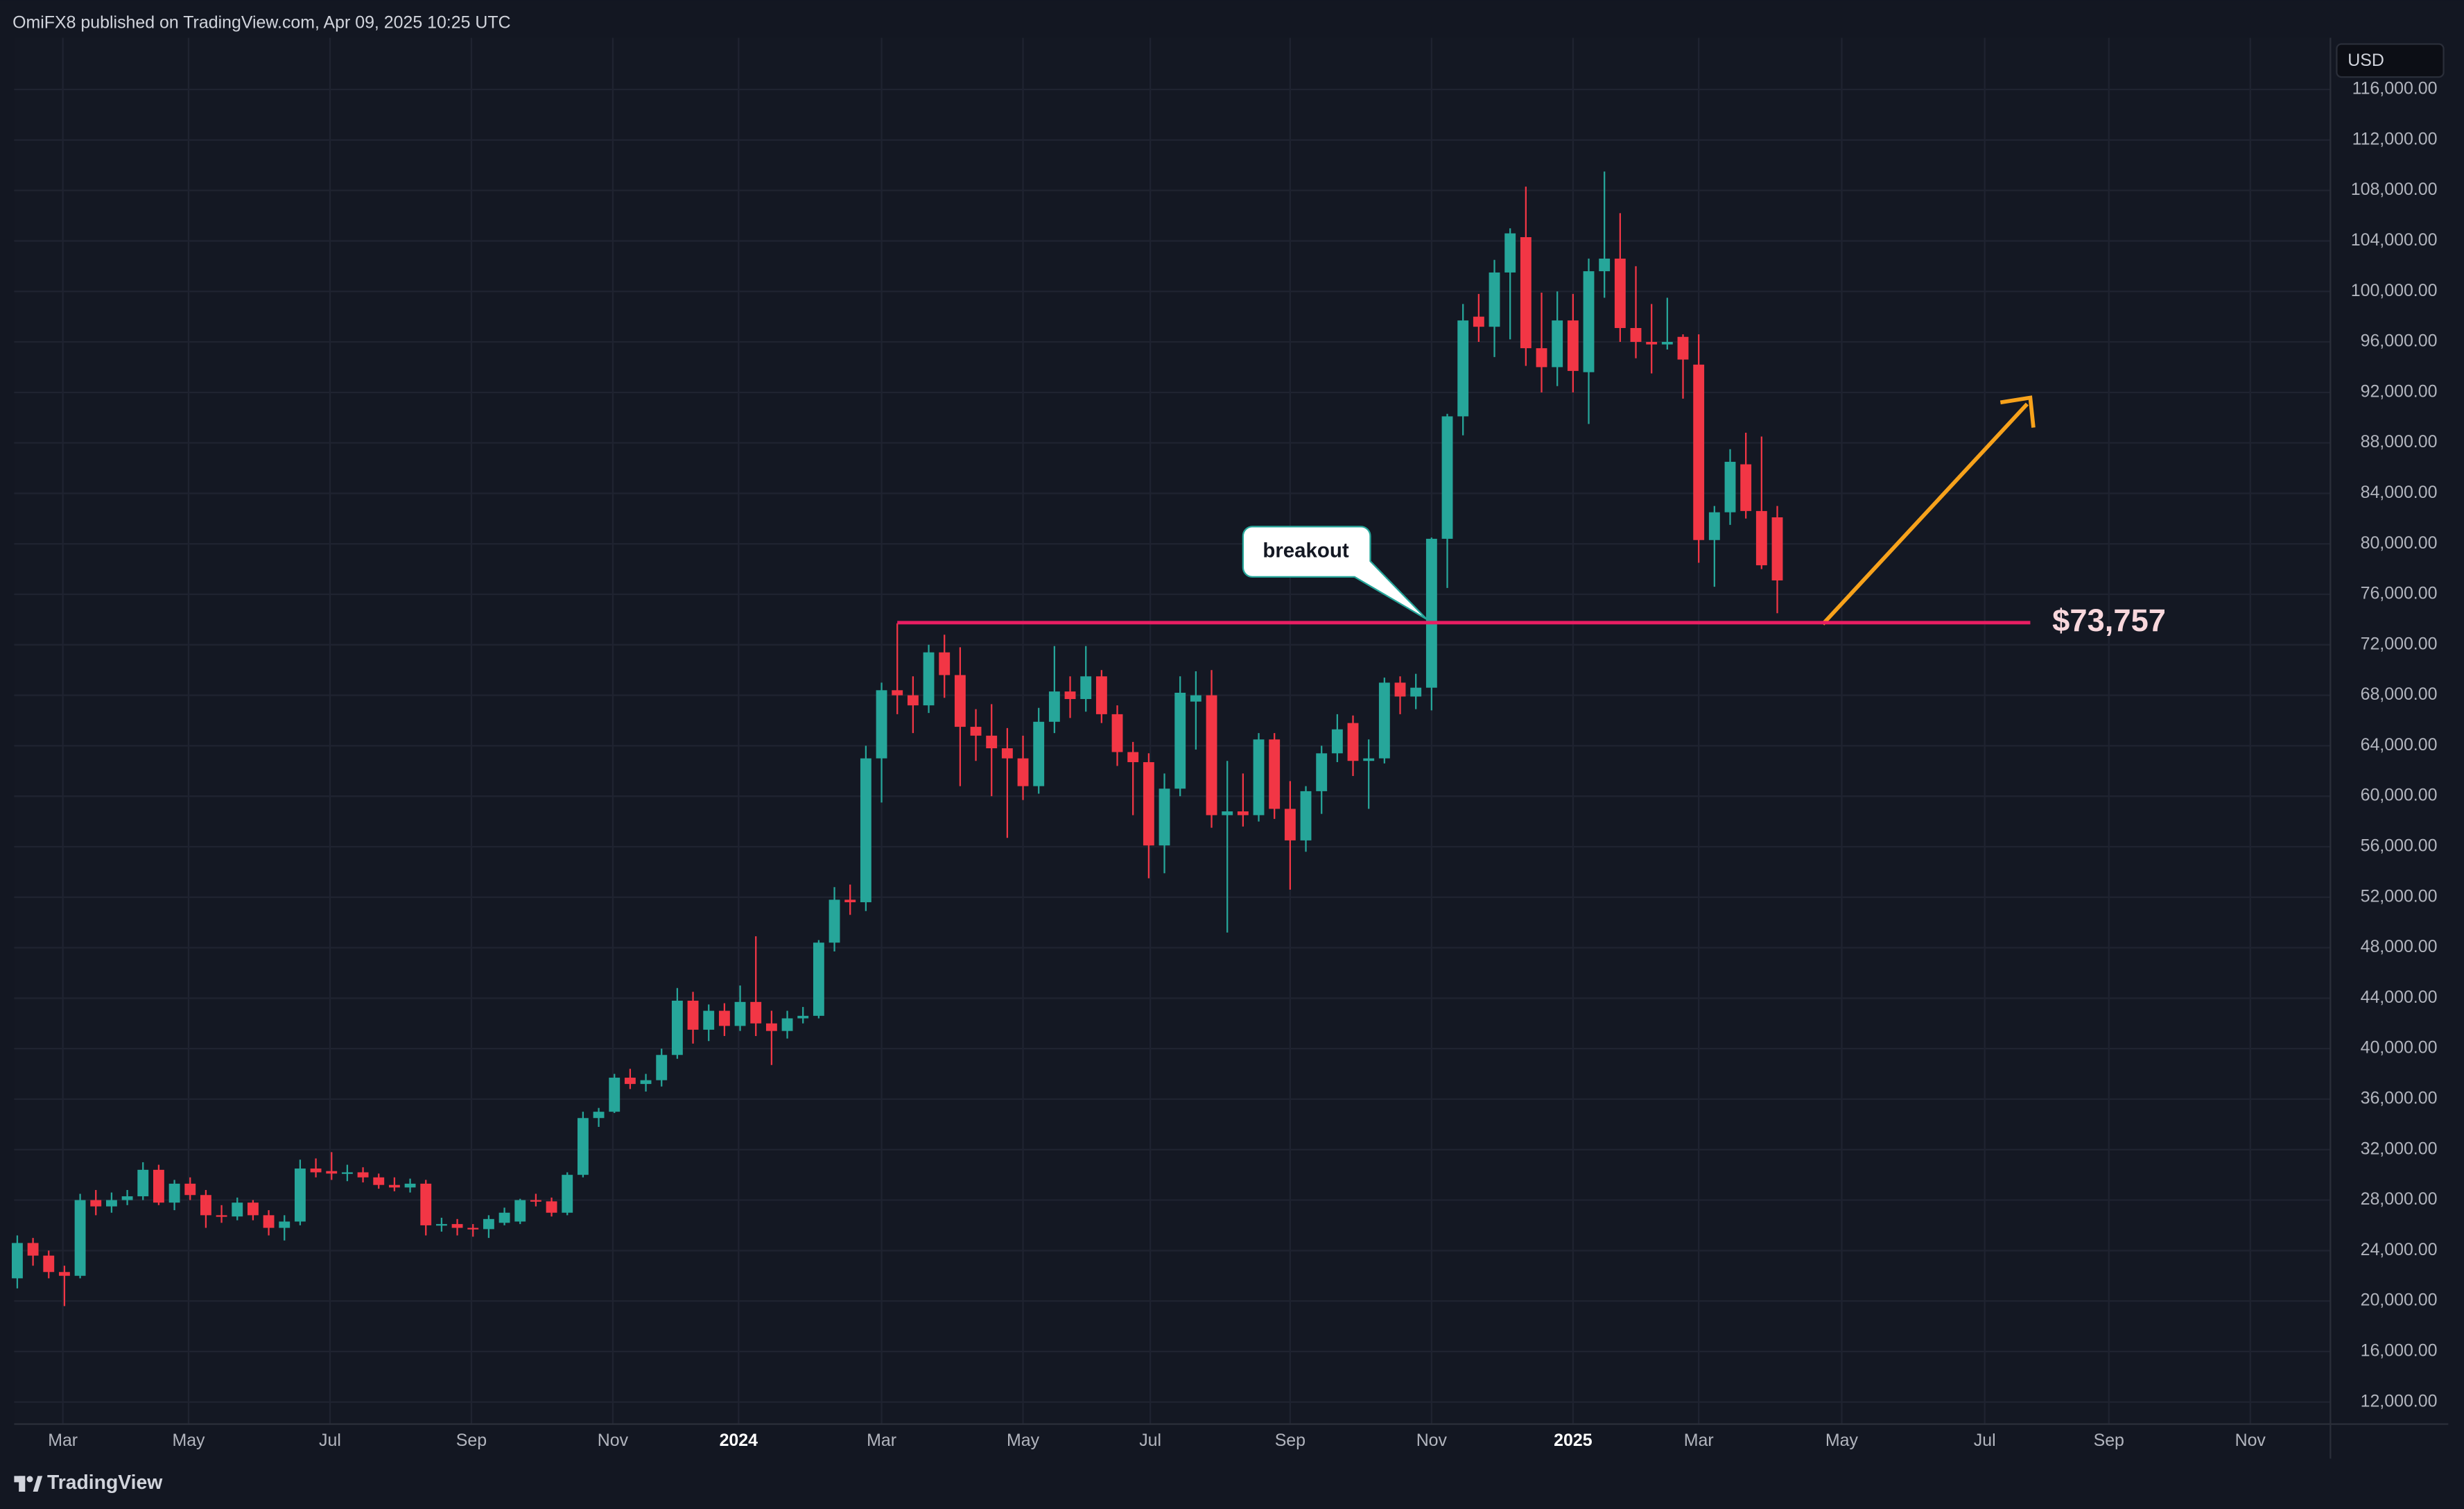 Image resolution: width=2464 pixels, height=1509 pixels. What do you see at coordinates (105, 1483) in the screenshot?
I see `brand-name: TradingView` at bounding box center [105, 1483].